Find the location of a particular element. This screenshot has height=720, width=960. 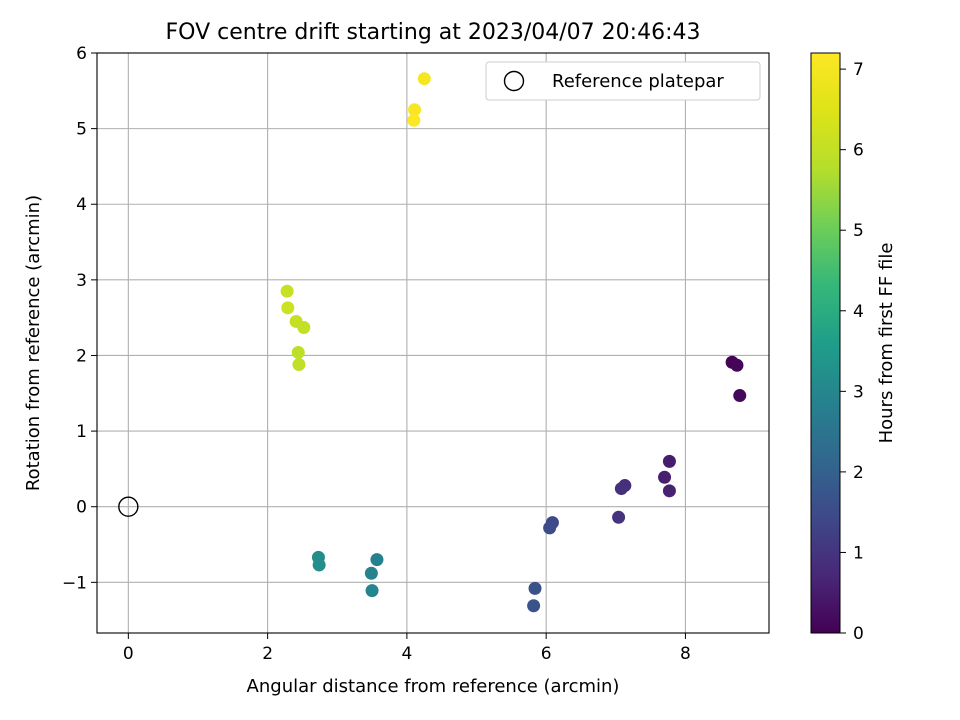

legend-label-reference: Reference platepar is located at coordinates (638, 81).